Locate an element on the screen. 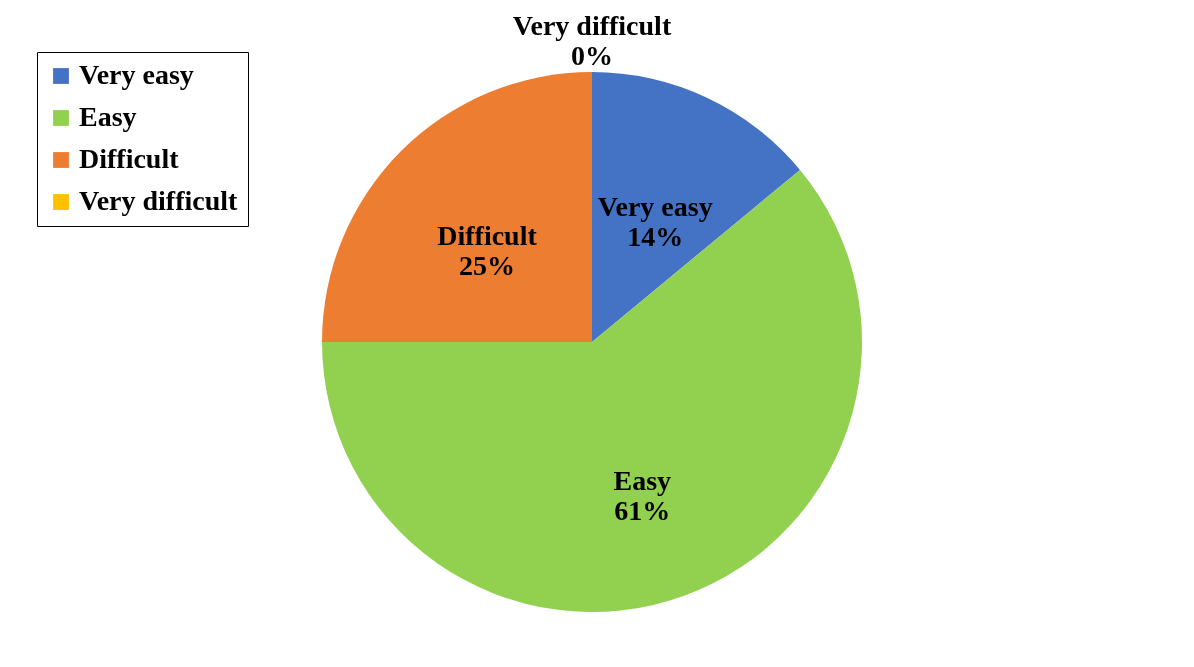 This screenshot has width=1194, height=667. slice-label: Very easy is located at coordinates (655, 206).